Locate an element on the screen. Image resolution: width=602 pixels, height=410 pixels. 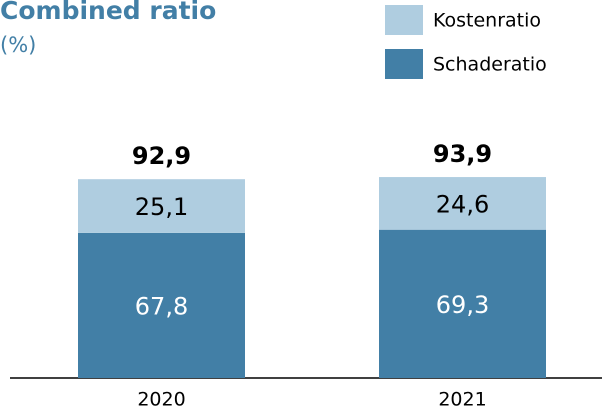
value-label: 25,1 is located at coordinates (161, 207).